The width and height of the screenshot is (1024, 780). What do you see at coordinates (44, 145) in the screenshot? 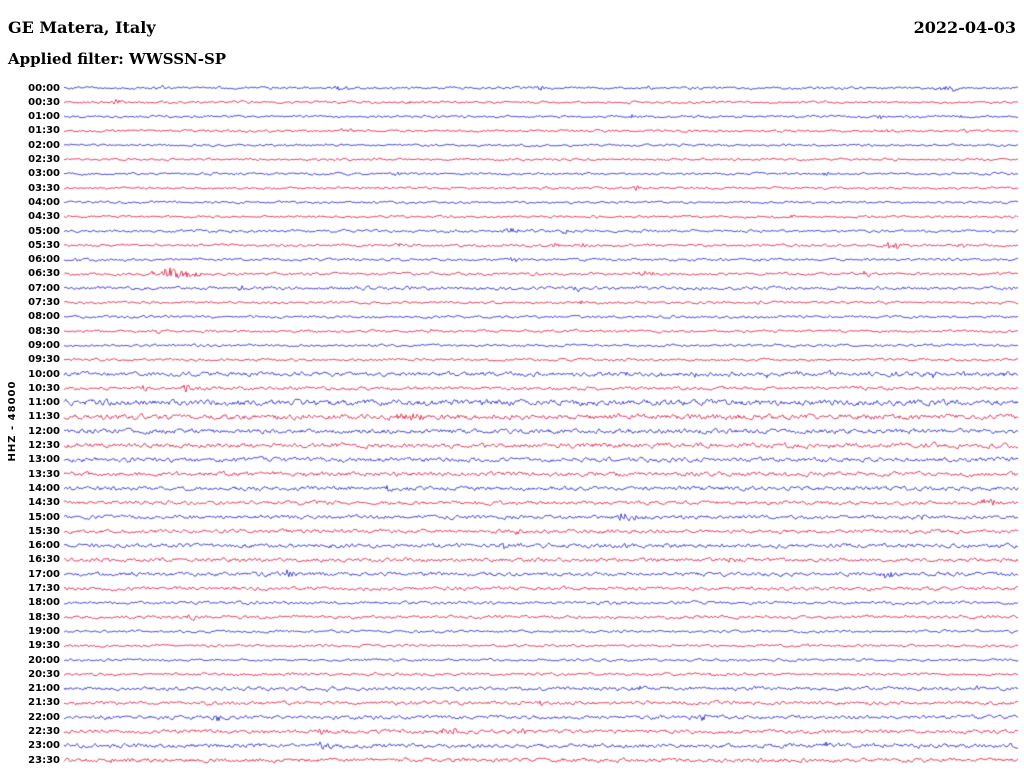
I see `time-label: 02:00` at bounding box center [44, 145].